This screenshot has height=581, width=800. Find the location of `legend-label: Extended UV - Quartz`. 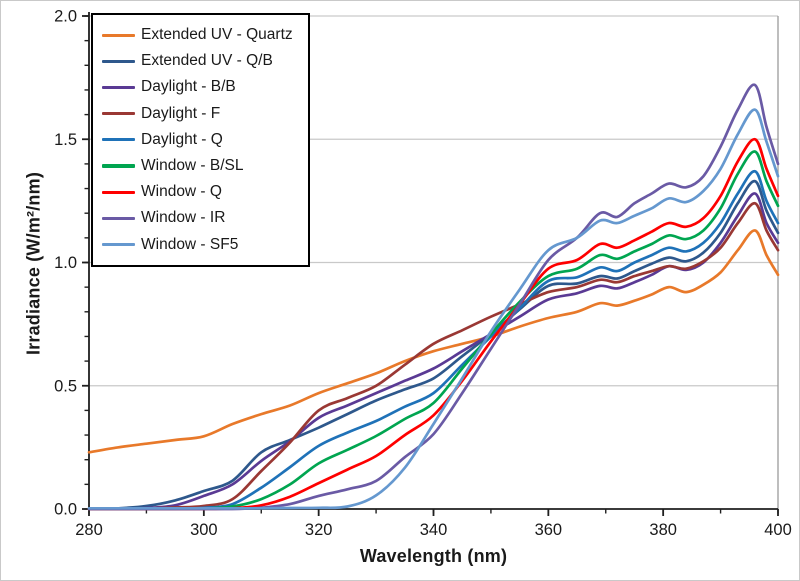

legend-label: Extended UV - Quartz is located at coordinates (217, 35).